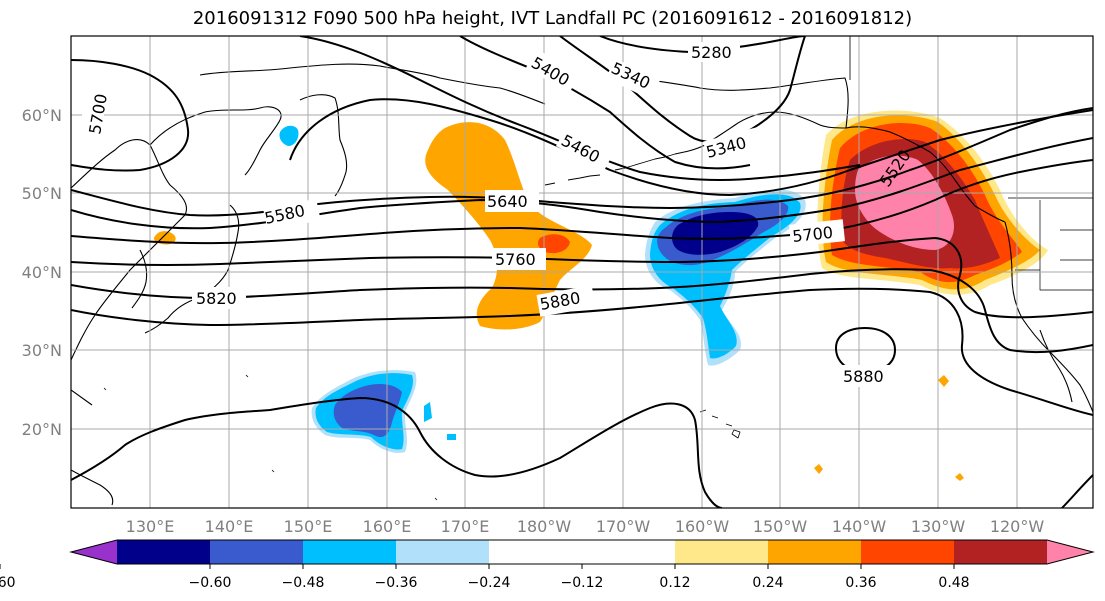  What do you see at coordinates (94, 552) in the screenshot?
I see `colorbar-extend-low` at bounding box center [94, 552].